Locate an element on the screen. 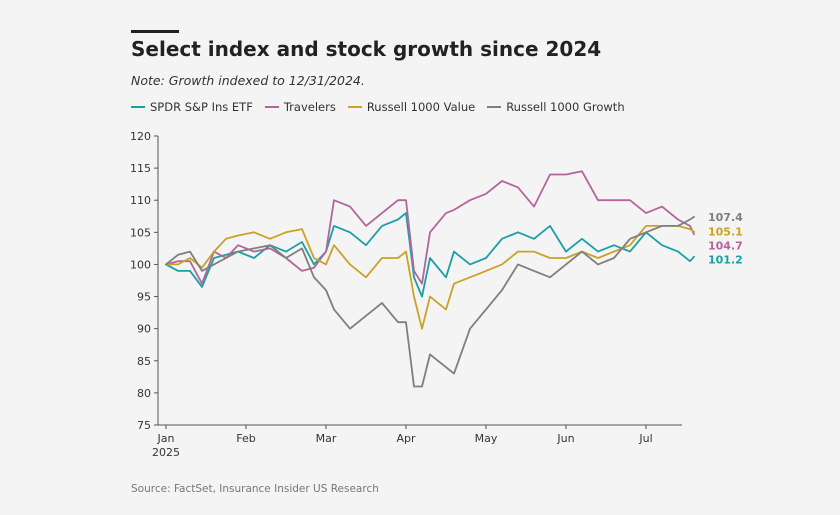 The image size is (840, 515). y-tick-label: 120 is located at coordinates (140, 136).